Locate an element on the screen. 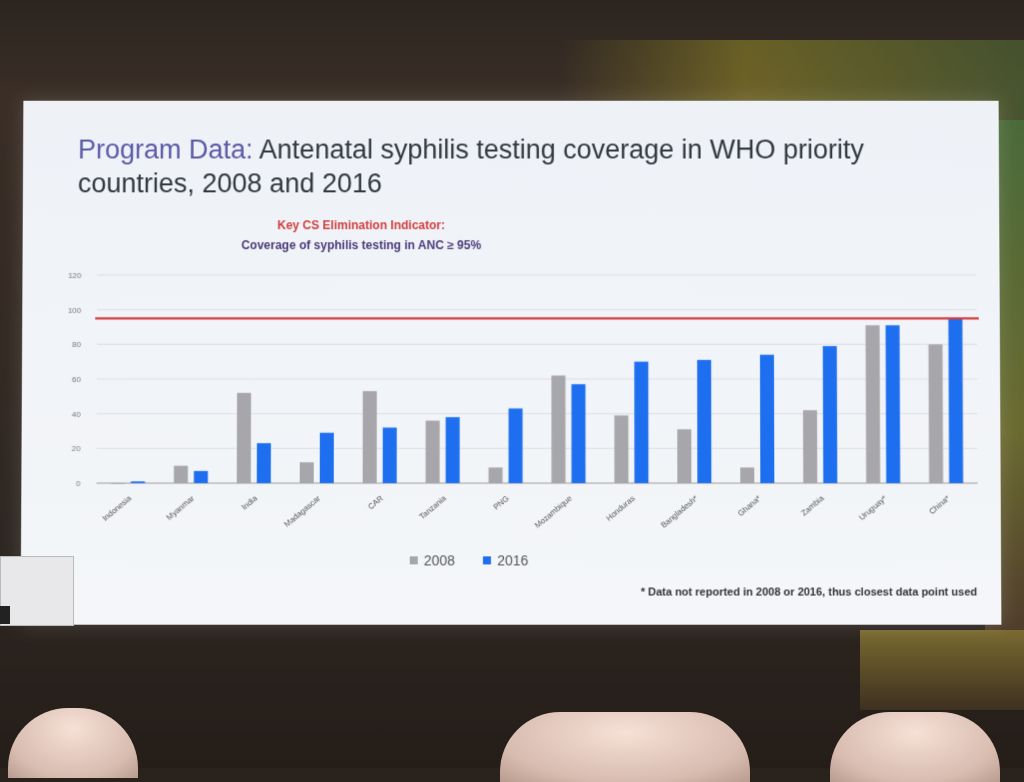  y-tick-label: 40 is located at coordinates (76, 414).